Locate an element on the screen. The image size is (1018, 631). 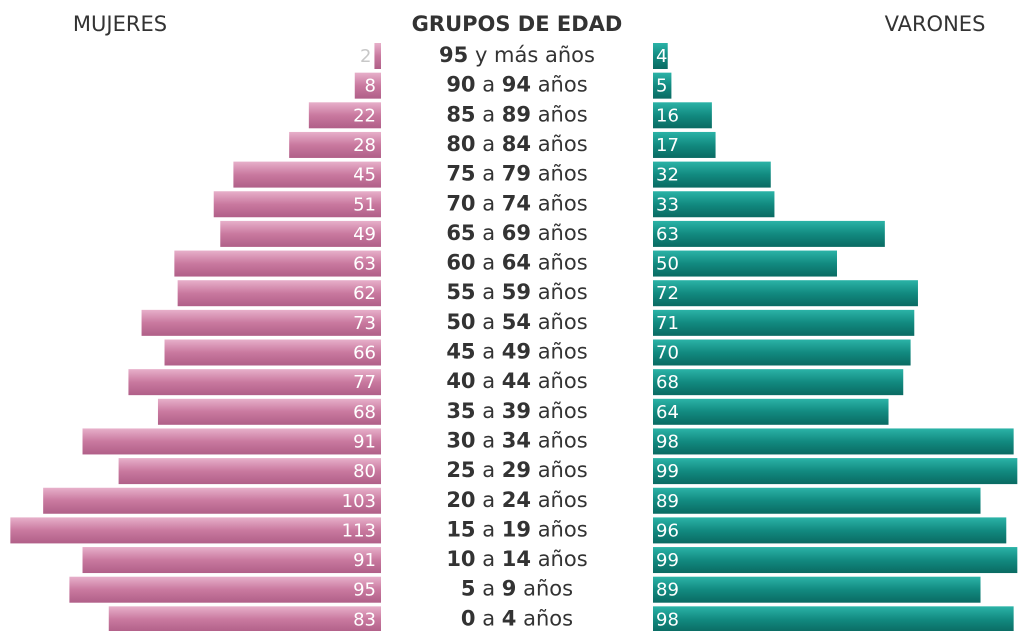
value-label: 2 is located at coordinates (365, 56).